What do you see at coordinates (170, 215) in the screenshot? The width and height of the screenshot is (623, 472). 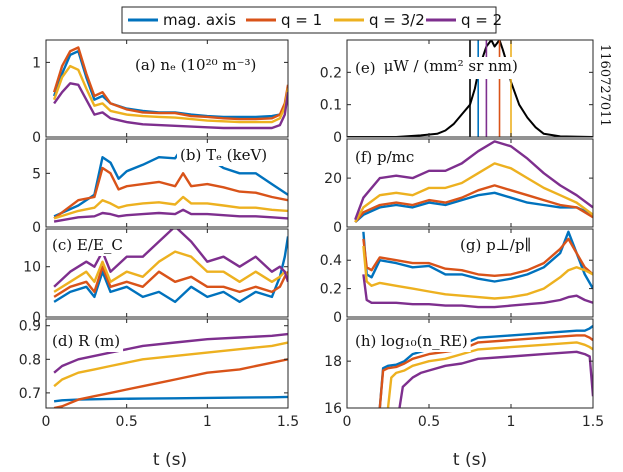 I see `series-b-q2` at bounding box center [170, 215].